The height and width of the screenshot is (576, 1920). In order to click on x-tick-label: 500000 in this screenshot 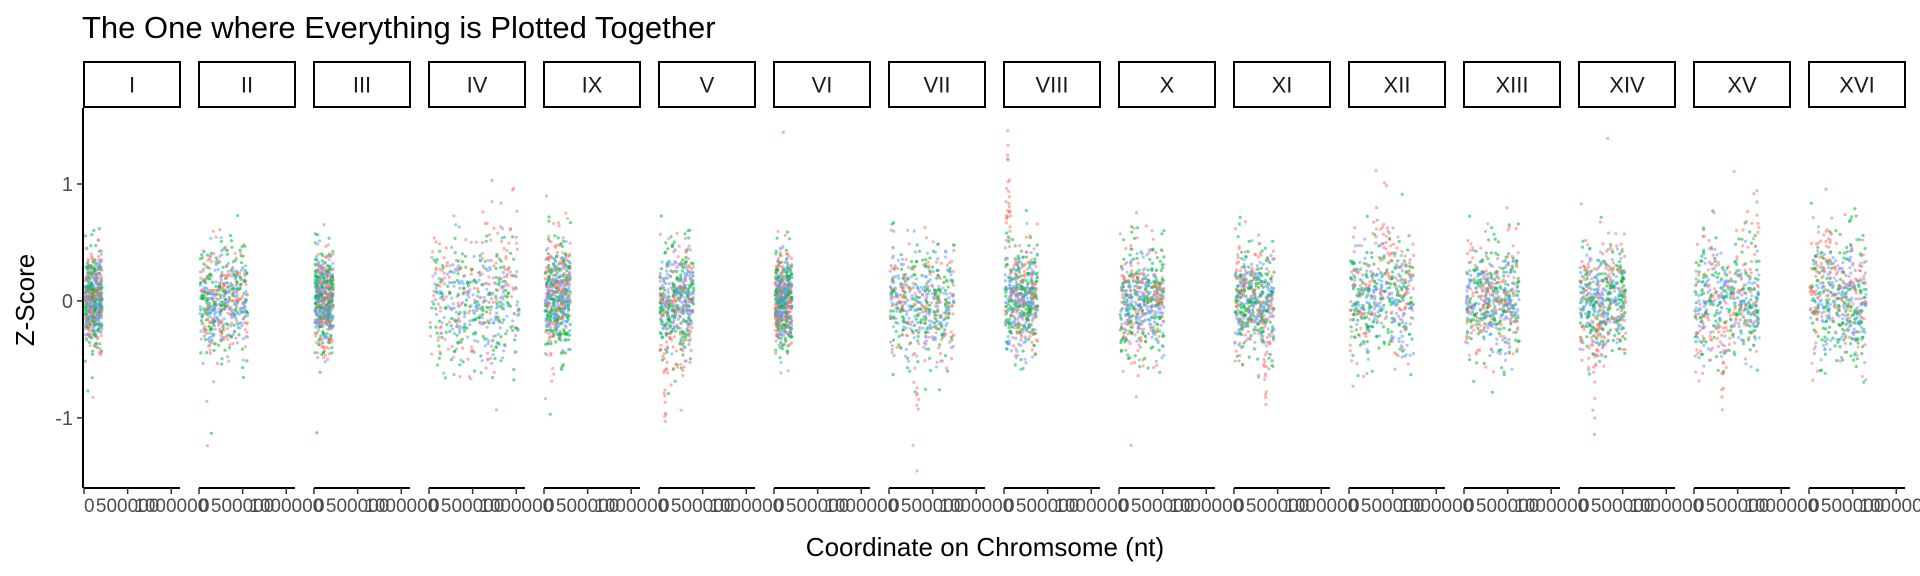, I will do `click(242, 506)`.